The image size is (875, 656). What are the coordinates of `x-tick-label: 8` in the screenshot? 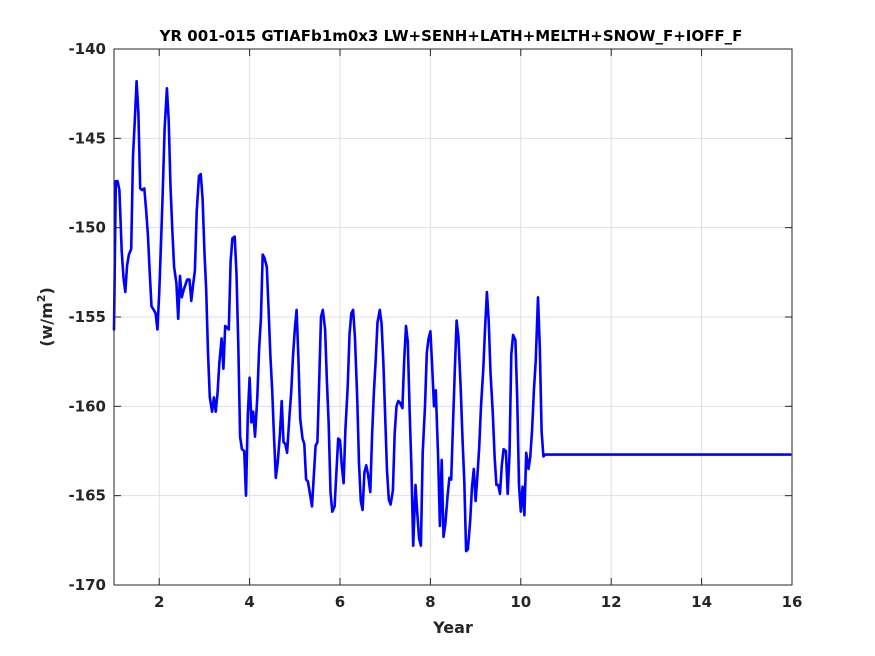 It's located at (430, 602).